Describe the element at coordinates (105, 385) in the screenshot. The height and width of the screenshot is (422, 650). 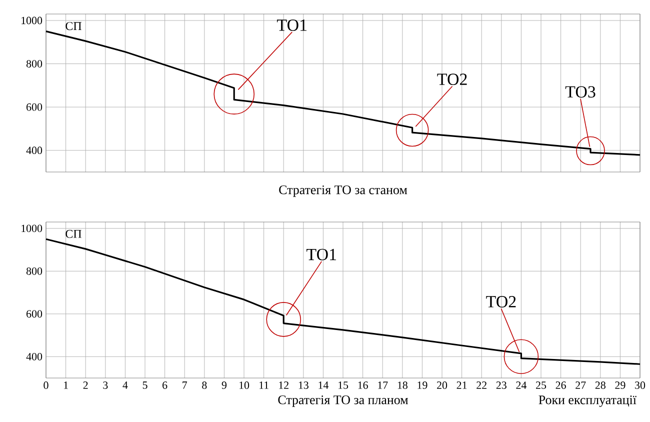
I see `x-tick-label: 3` at that location.